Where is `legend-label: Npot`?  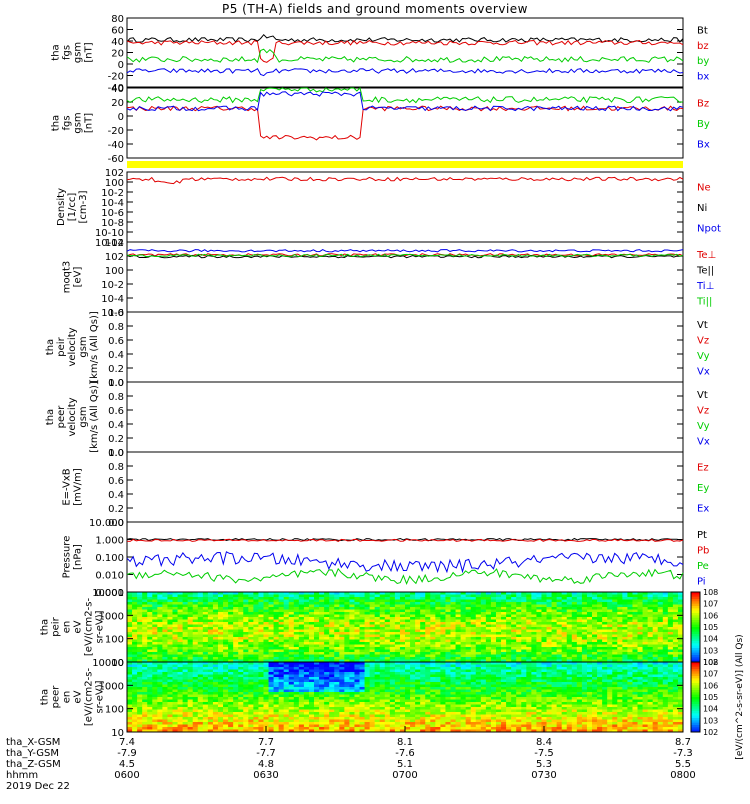 legend-label: Npot is located at coordinates (709, 229).